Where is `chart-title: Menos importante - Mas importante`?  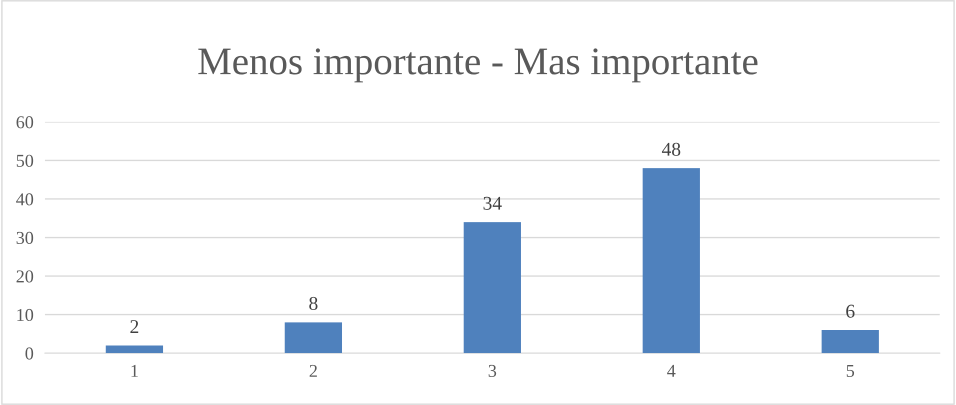
chart-title: Menos importante - Mas importante is located at coordinates (478, 65).